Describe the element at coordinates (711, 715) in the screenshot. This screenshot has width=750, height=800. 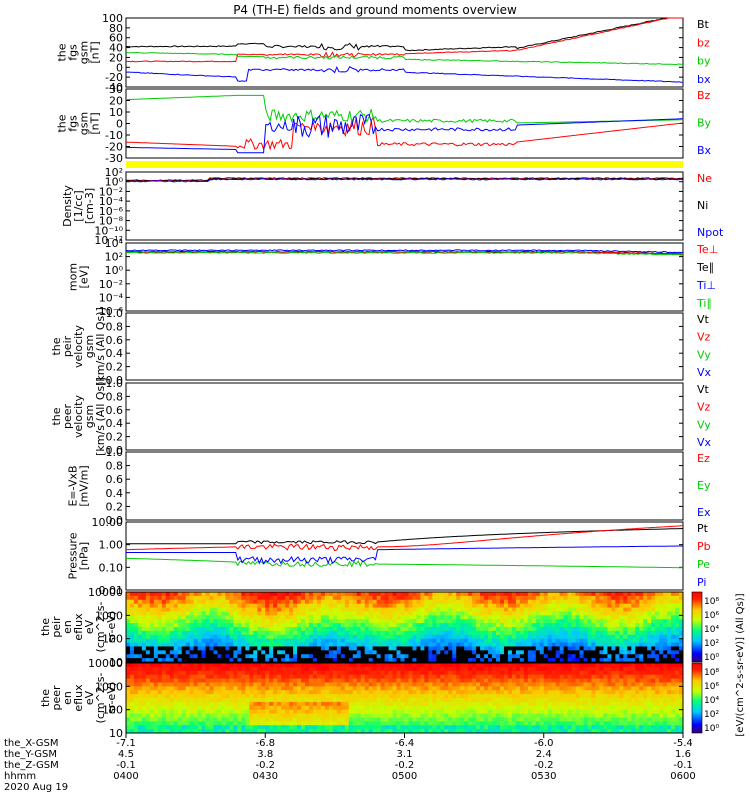
I see `colorbar-lower-tick: 10²` at that location.